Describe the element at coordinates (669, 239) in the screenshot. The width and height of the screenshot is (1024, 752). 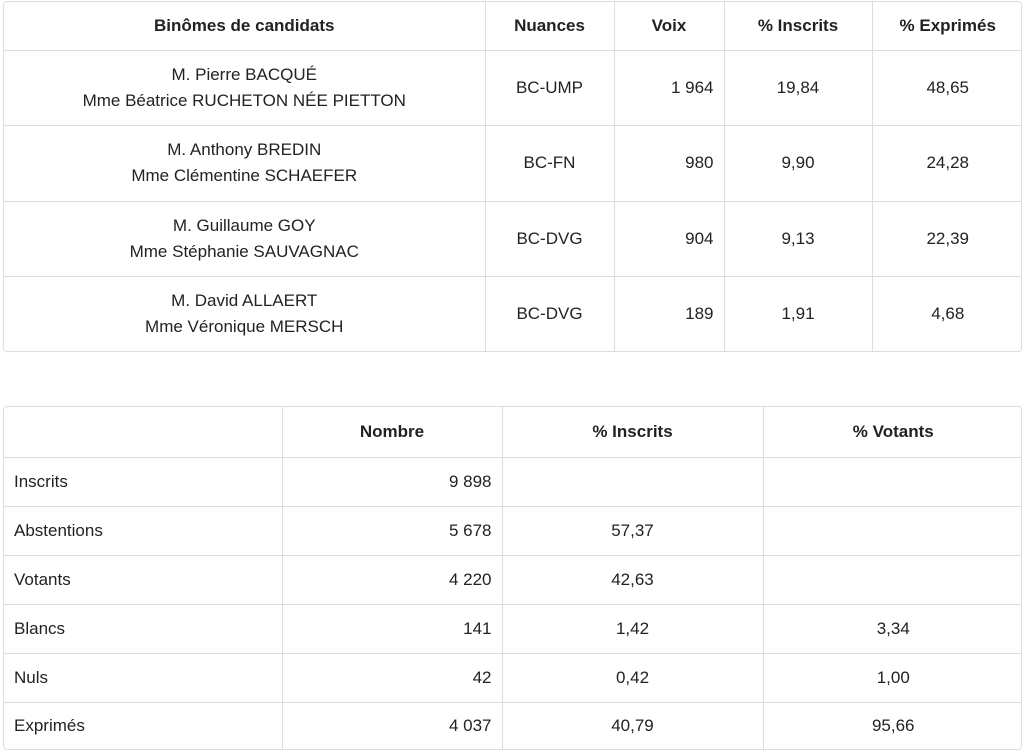
I see `voix-cell: 904` at that location.